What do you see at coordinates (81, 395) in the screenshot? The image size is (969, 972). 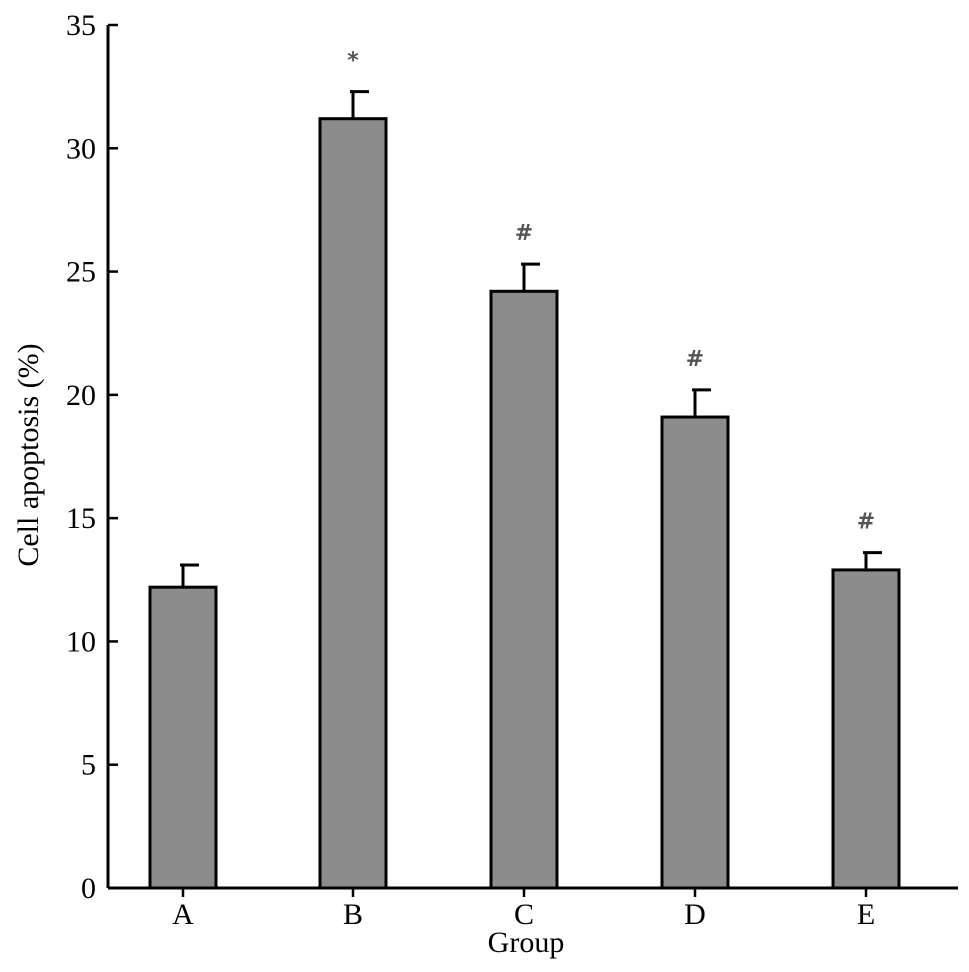 I see `y-tick-label: 20` at bounding box center [81, 395].